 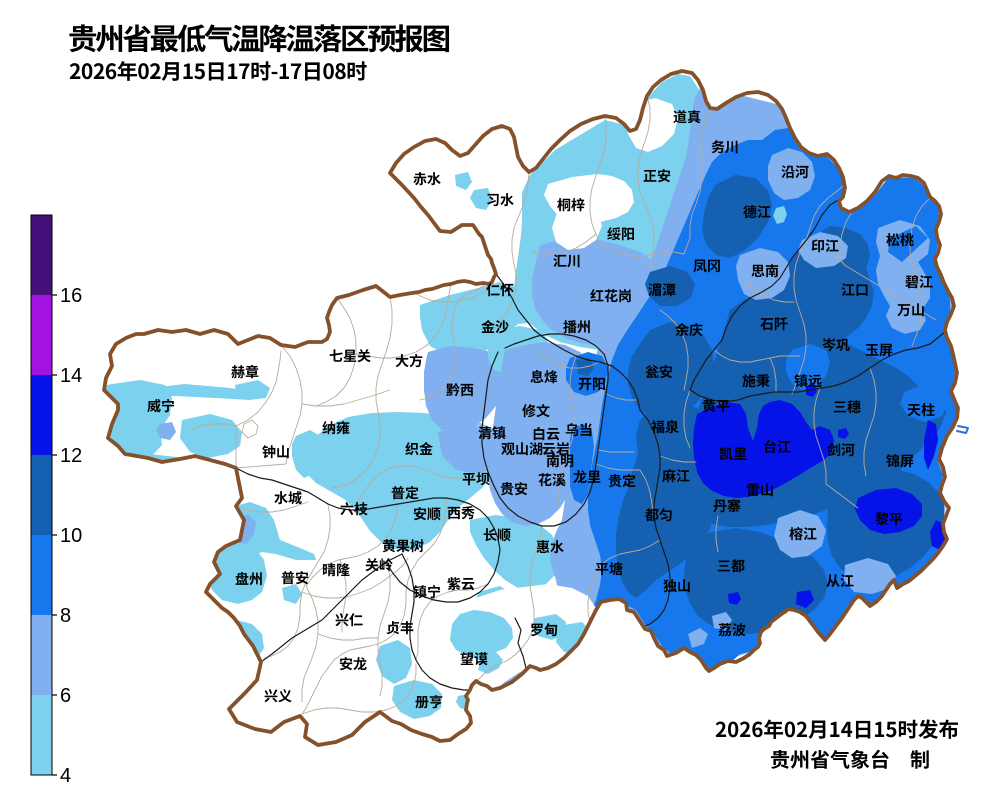 I want to click on svg-text: 8, so click(x=65, y=616).